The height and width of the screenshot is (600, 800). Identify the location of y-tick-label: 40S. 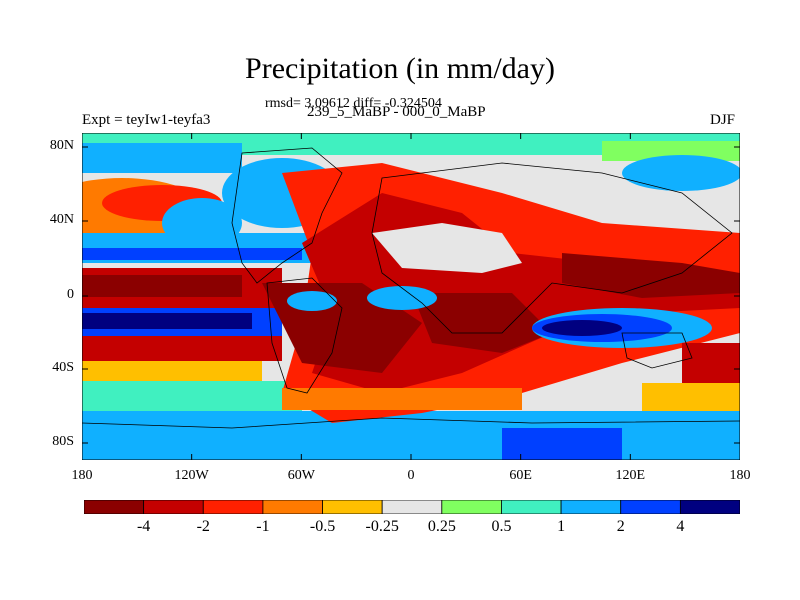
(63, 367).